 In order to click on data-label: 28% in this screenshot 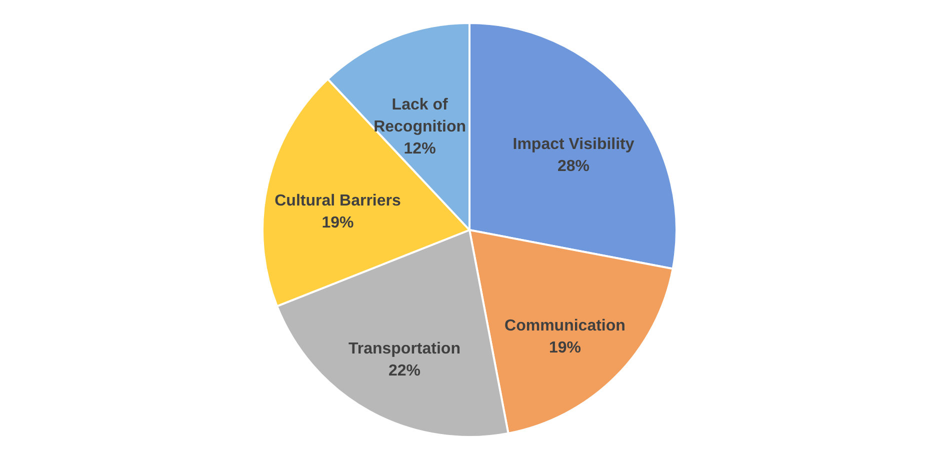, I will do `click(574, 166)`.